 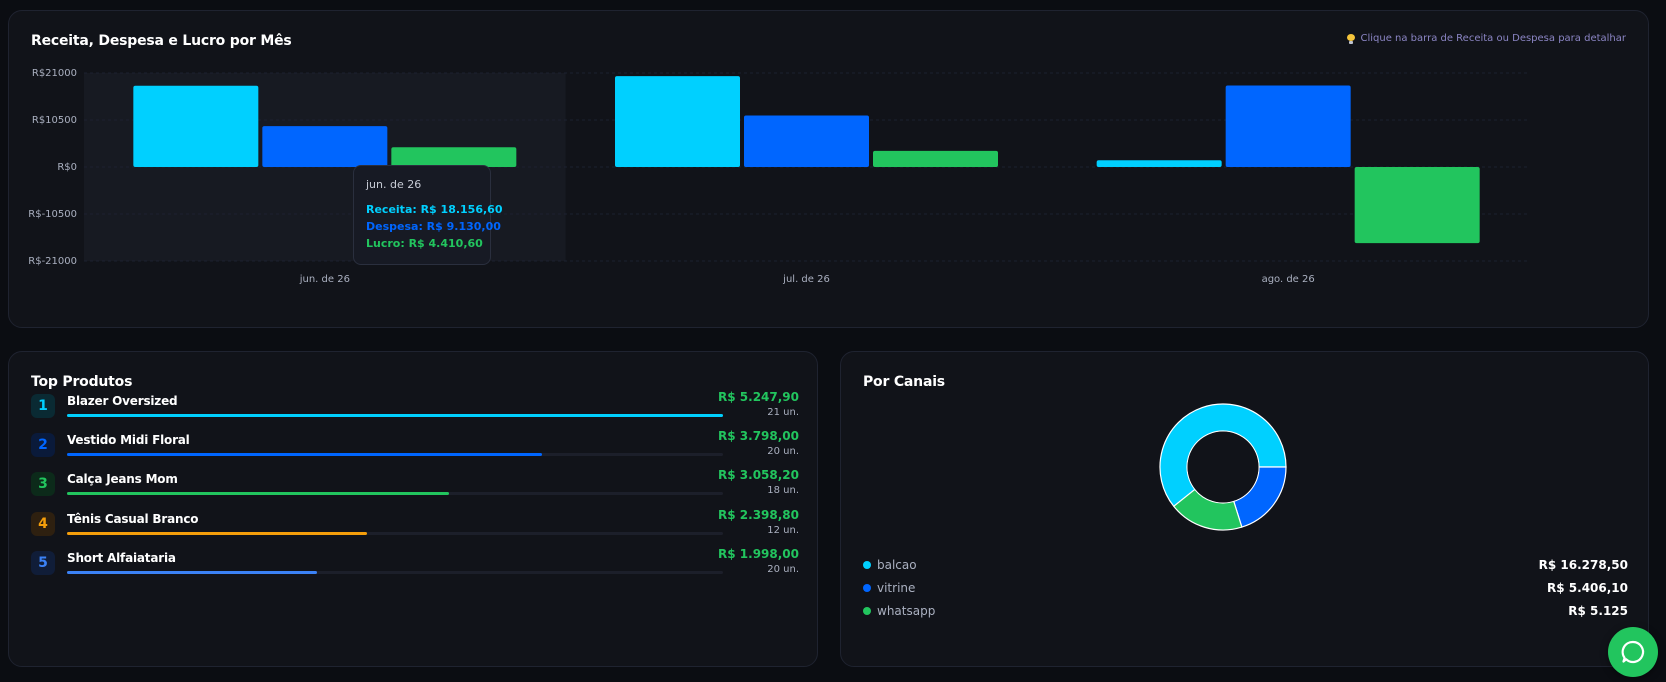 What do you see at coordinates (1598, 611) in the screenshot?
I see `legend-value: R$ 5.125` at bounding box center [1598, 611].